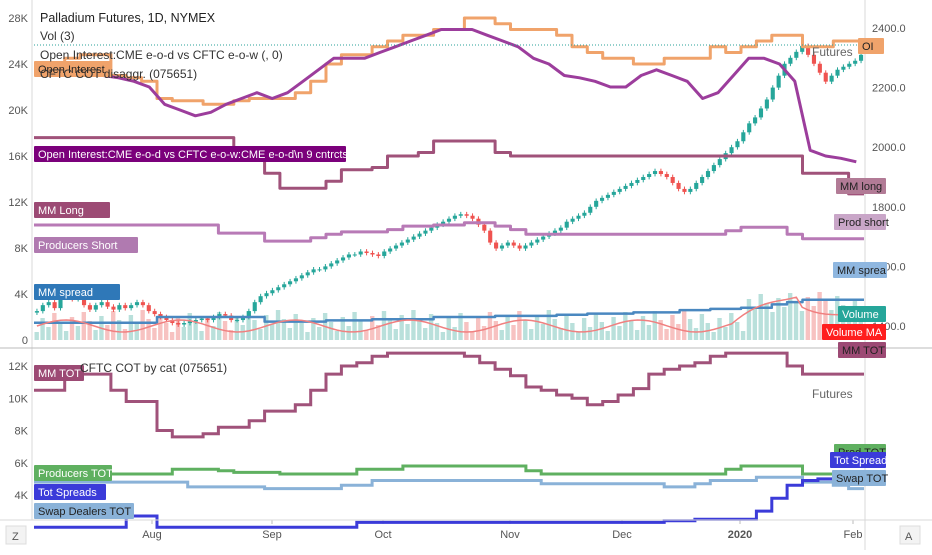 Image resolution: width=932 pixels, height=555 pixels. What do you see at coordinates (622, 535) in the screenshot?
I see `x-tick: Dec` at bounding box center [622, 535].